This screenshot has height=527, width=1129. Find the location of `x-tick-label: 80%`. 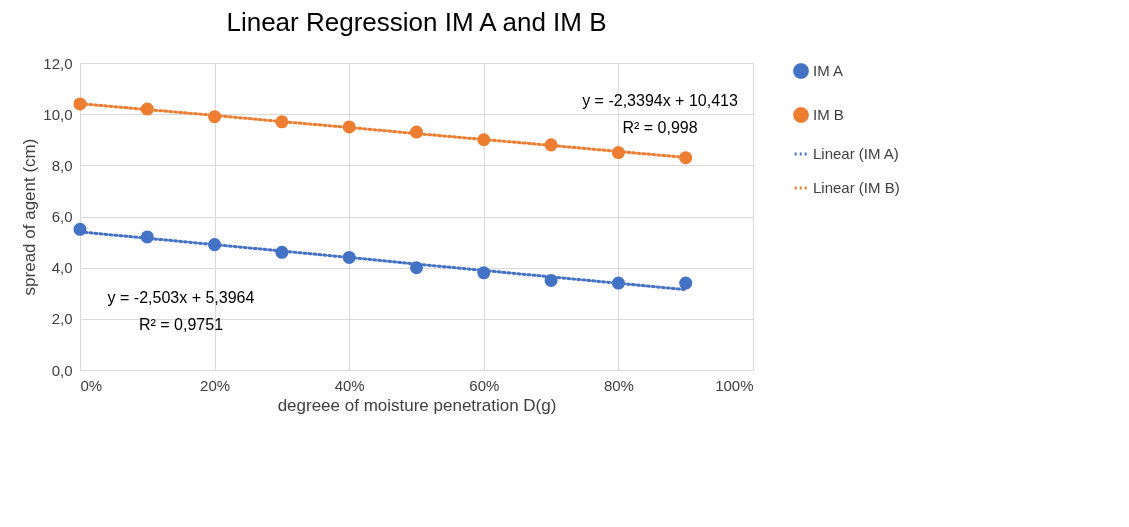

x-tick-label: 80% is located at coordinates (618, 385).